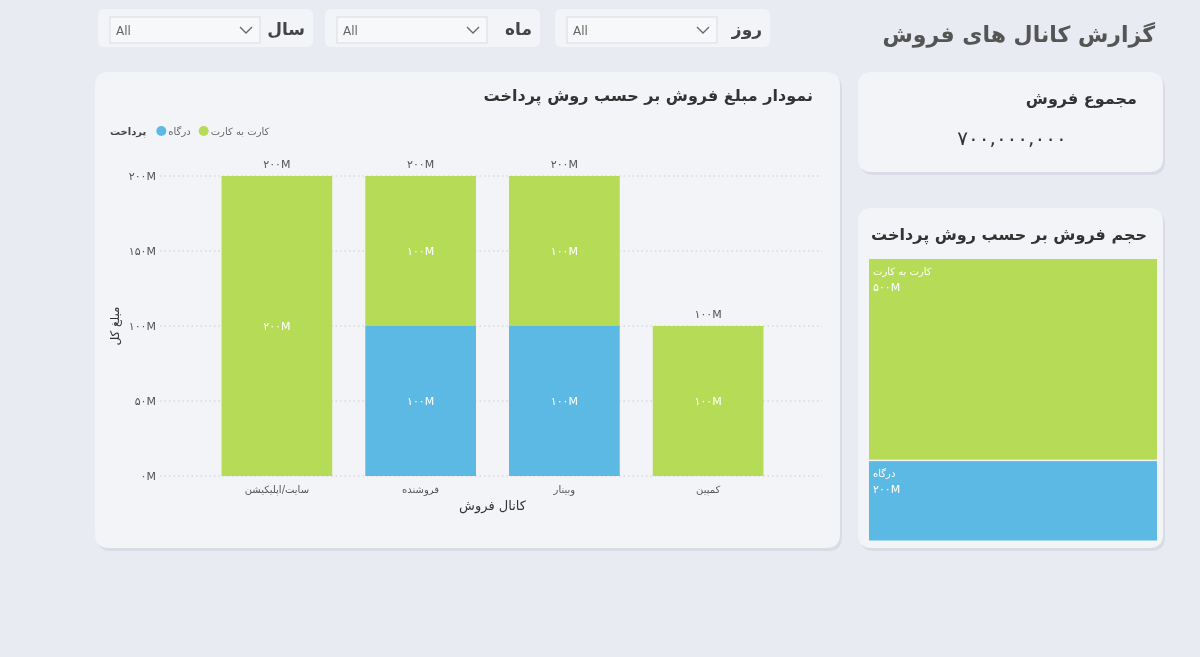  Describe the element at coordinates (1081, 98) in the screenshot. I see `text: مجموع فروش` at that location.